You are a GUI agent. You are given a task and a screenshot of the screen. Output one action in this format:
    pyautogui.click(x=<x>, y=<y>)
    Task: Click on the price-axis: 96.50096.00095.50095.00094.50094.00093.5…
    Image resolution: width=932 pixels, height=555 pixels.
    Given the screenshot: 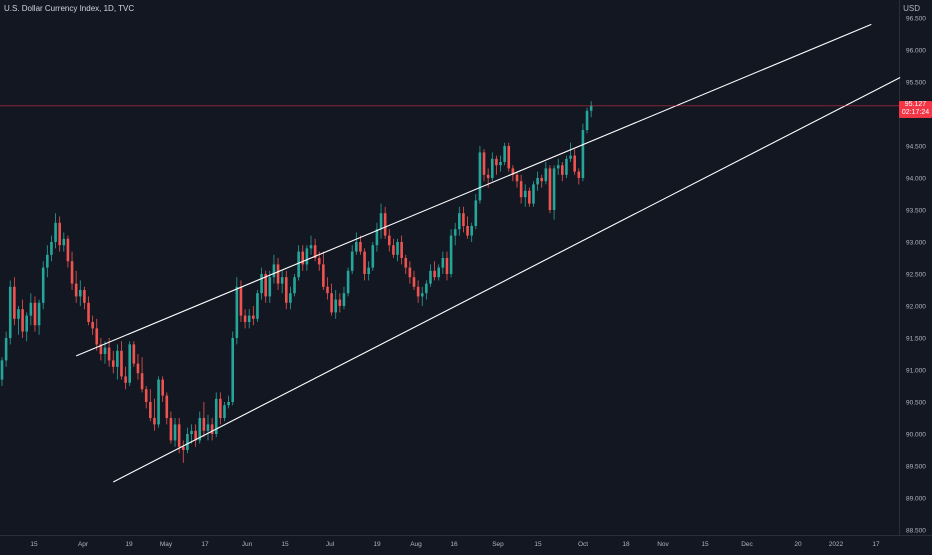 What is the action you would take?
    pyautogui.click(x=916, y=275)
    